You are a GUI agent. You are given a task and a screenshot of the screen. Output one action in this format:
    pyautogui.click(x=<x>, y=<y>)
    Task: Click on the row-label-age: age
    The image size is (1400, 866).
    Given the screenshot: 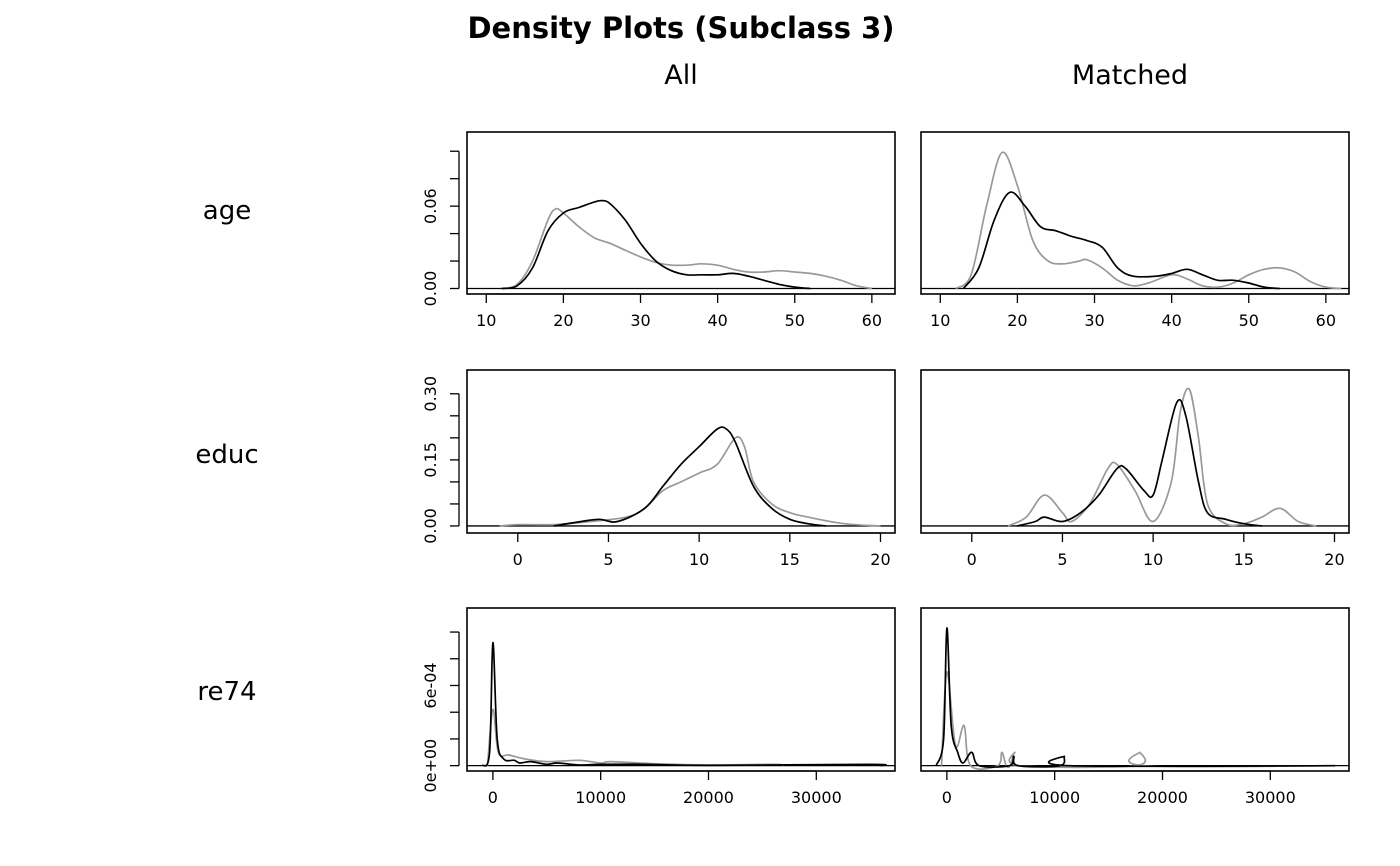 What is the action you would take?
    pyautogui.click(x=227, y=211)
    